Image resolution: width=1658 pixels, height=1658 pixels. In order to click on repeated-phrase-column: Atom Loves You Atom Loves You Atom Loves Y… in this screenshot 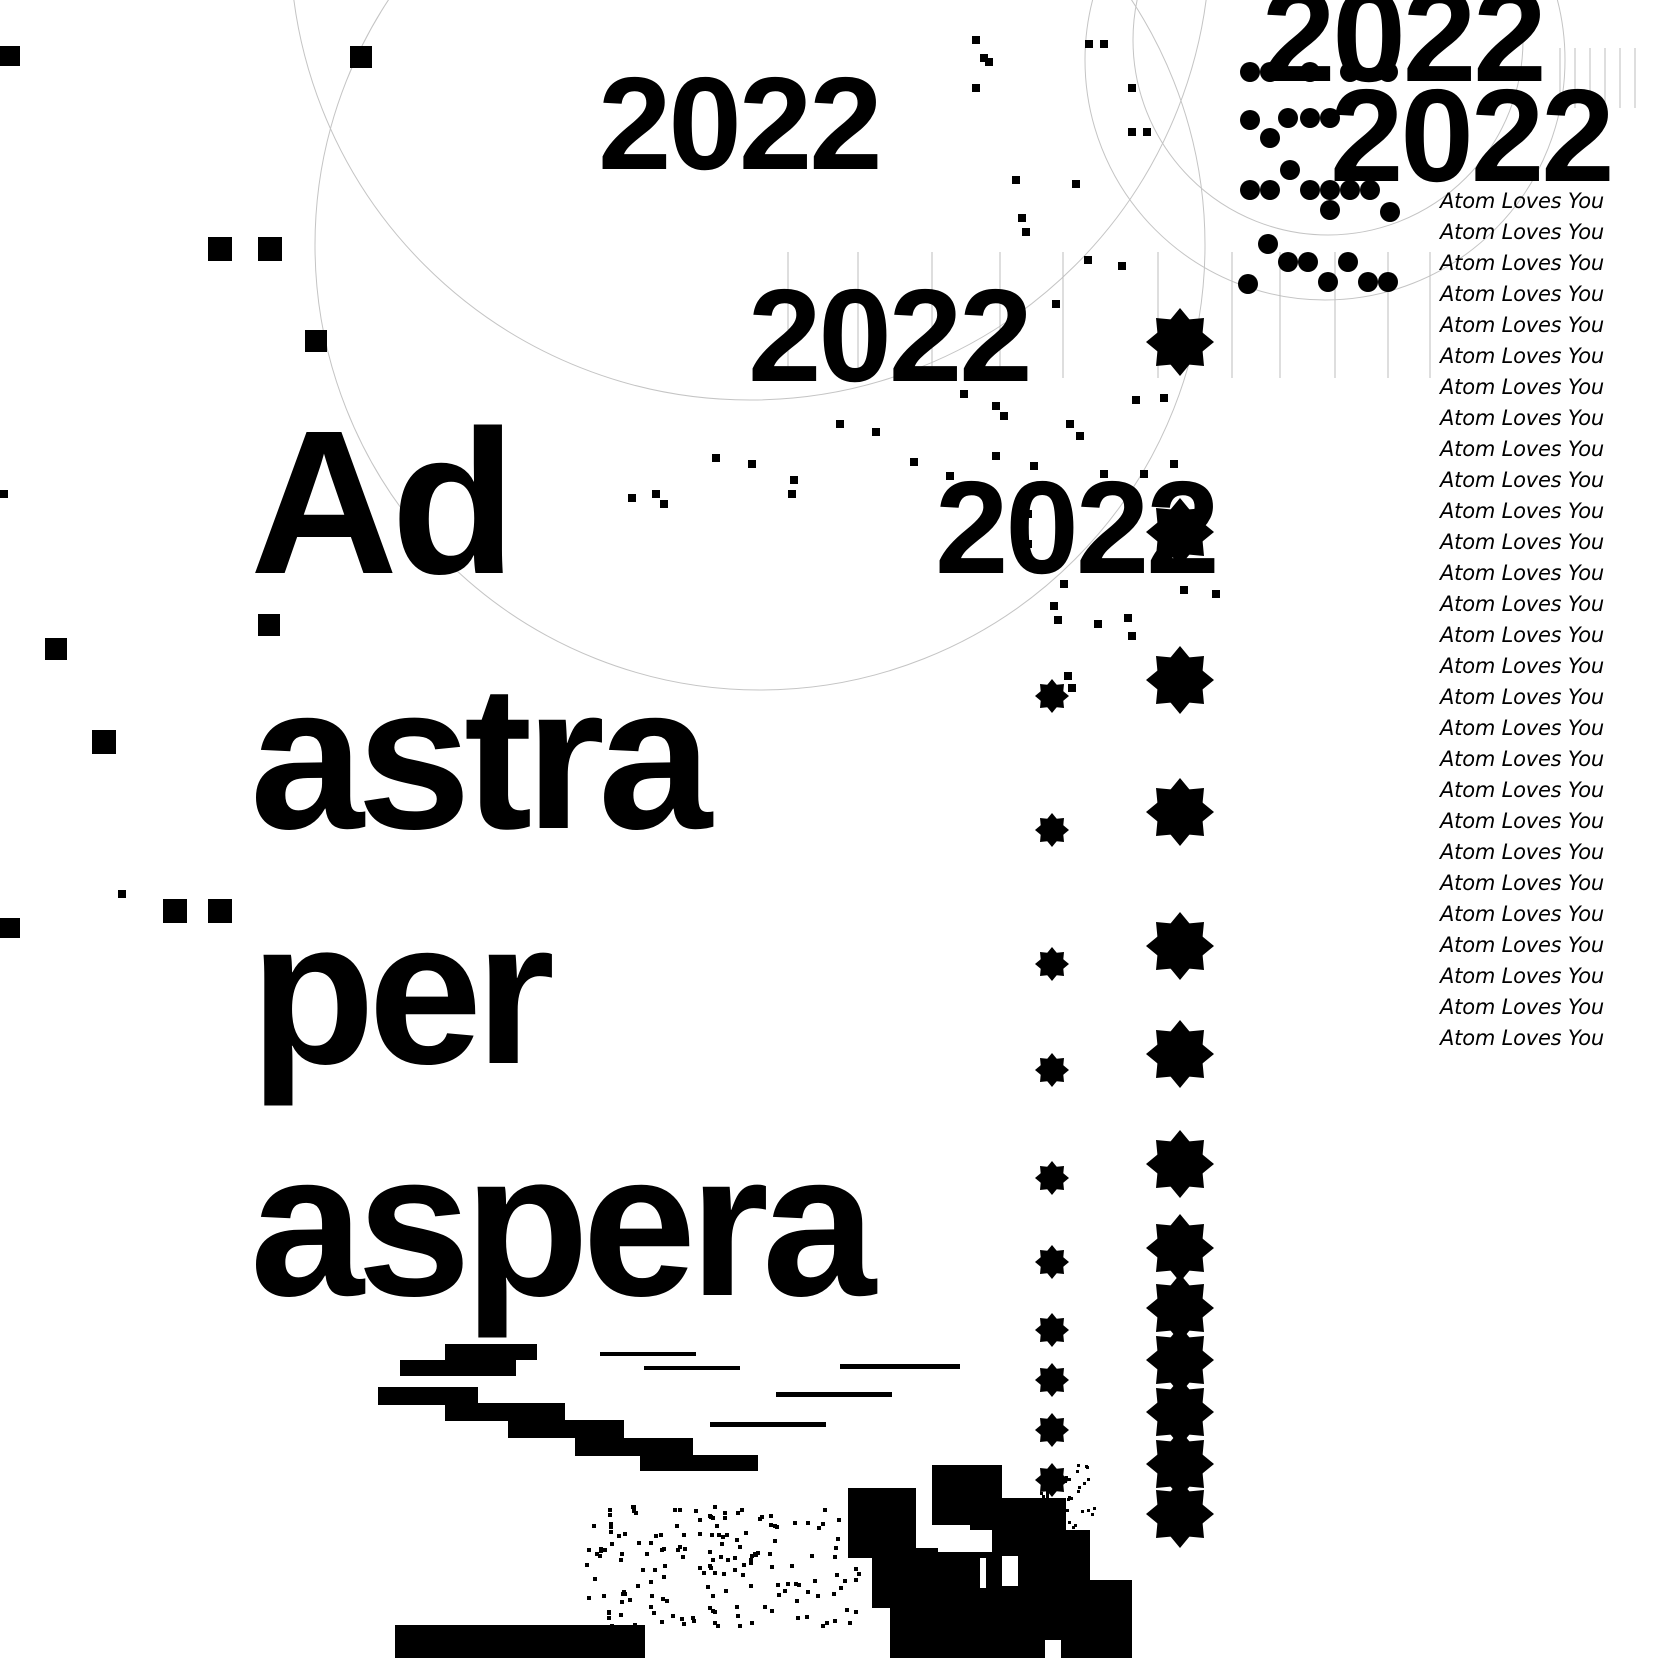, I will do `click(1545, 620)`.